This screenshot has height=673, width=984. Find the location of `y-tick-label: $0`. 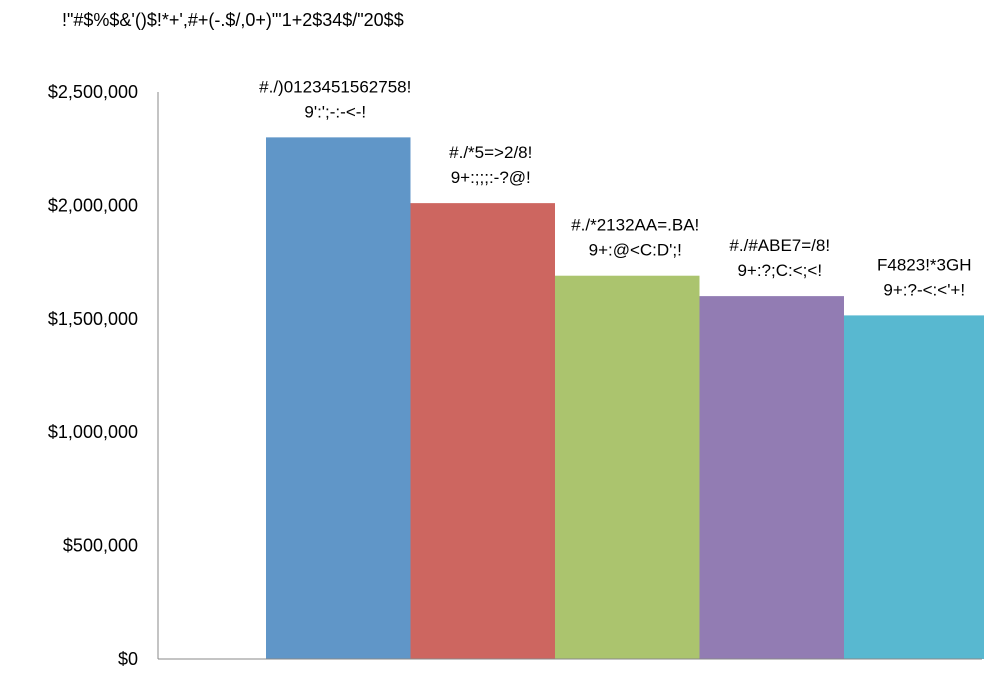

y-tick-label: $0 is located at coordinates (128, 659).